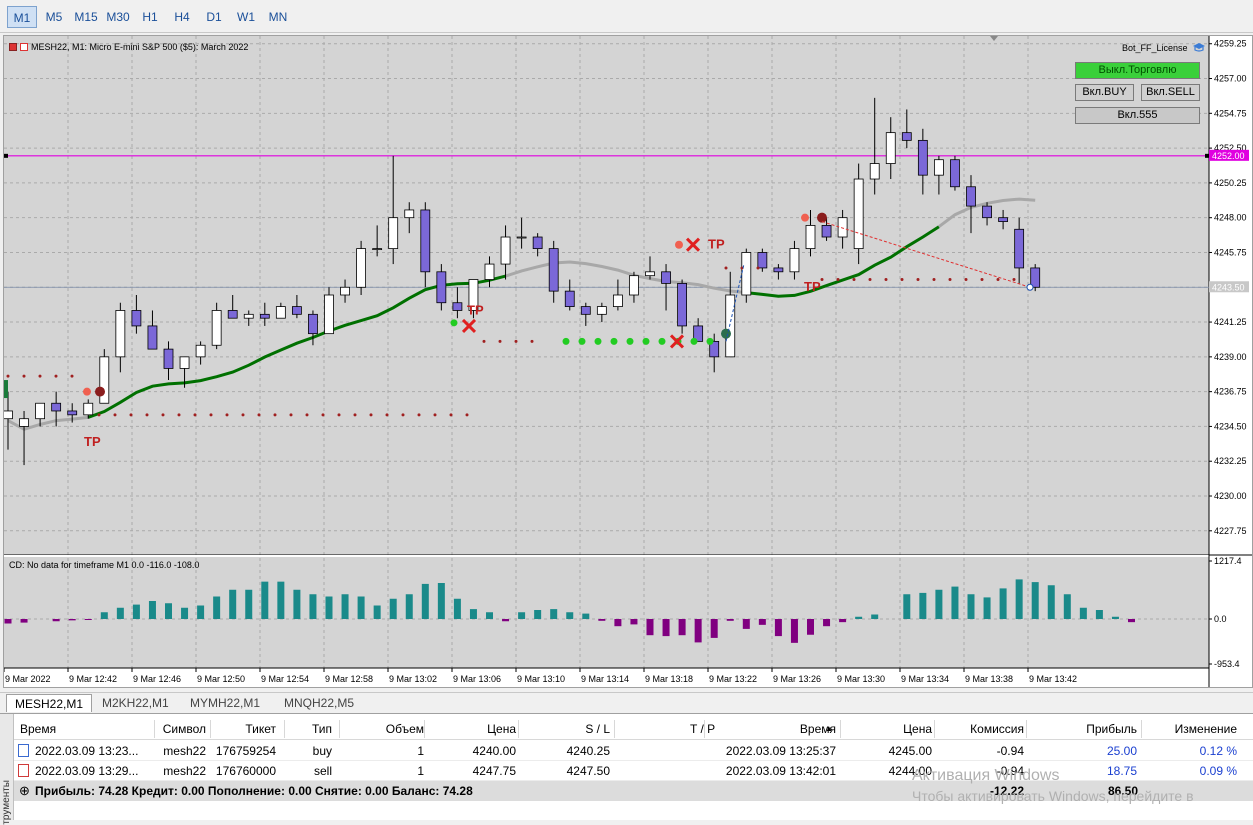  I want to click on cell-volume: 1, so click(420, 751).